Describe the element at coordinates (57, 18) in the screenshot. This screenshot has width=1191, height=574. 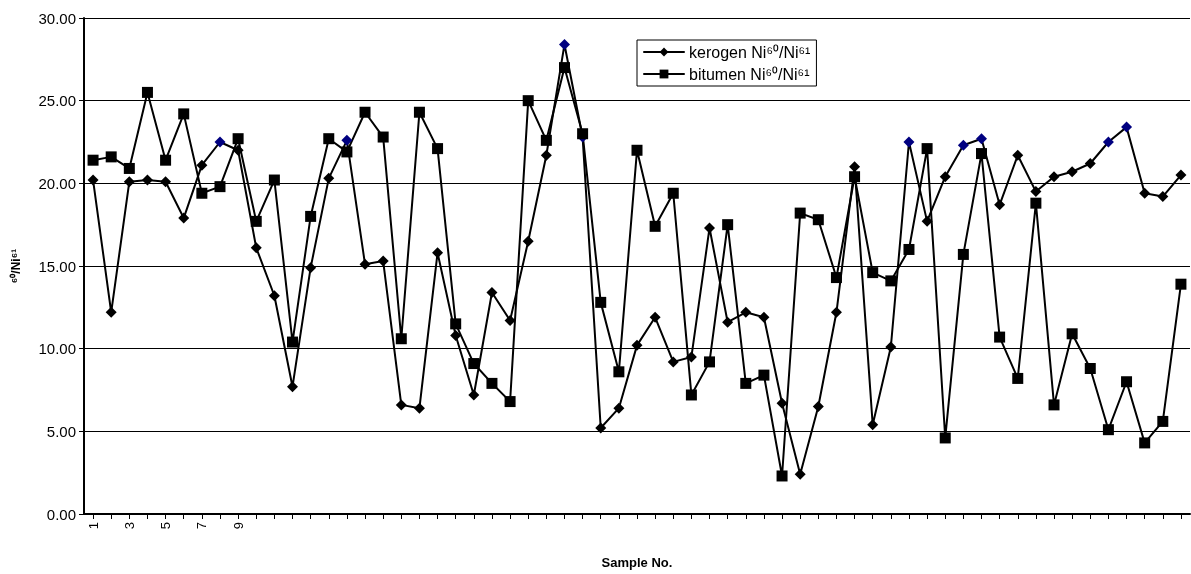
I see `y-tick-label: 30.00` at that location.